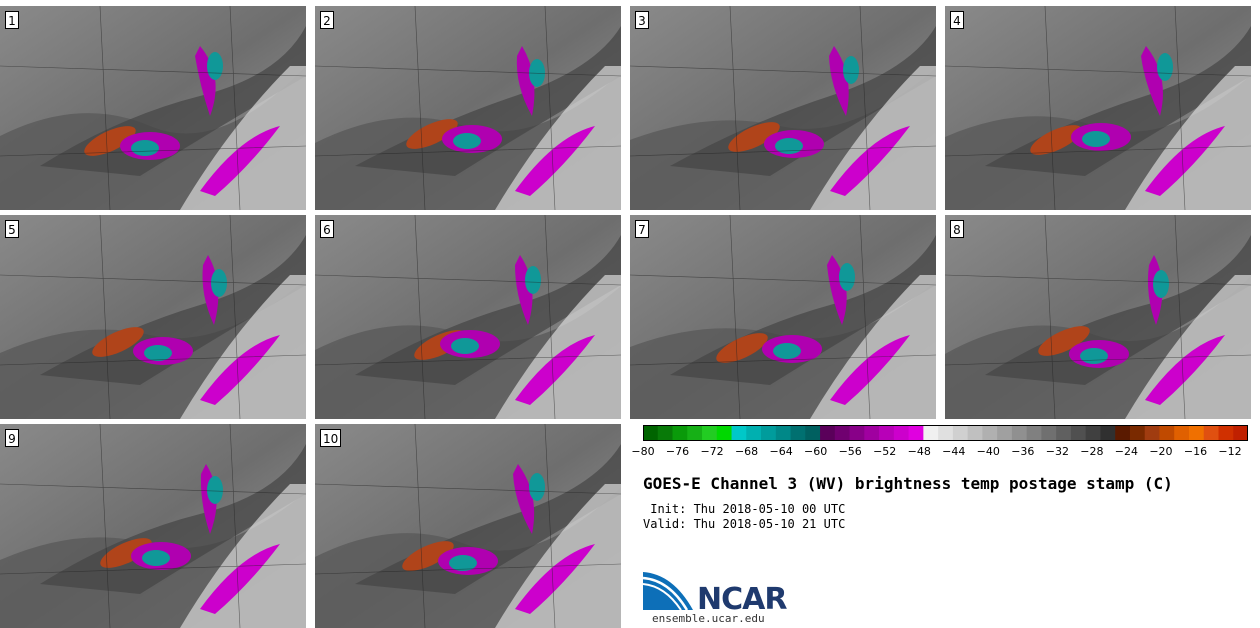 The width and height of the screenshot is (1260, 628). I want to click on stamp-panel-3: 3, so click(783, 108).